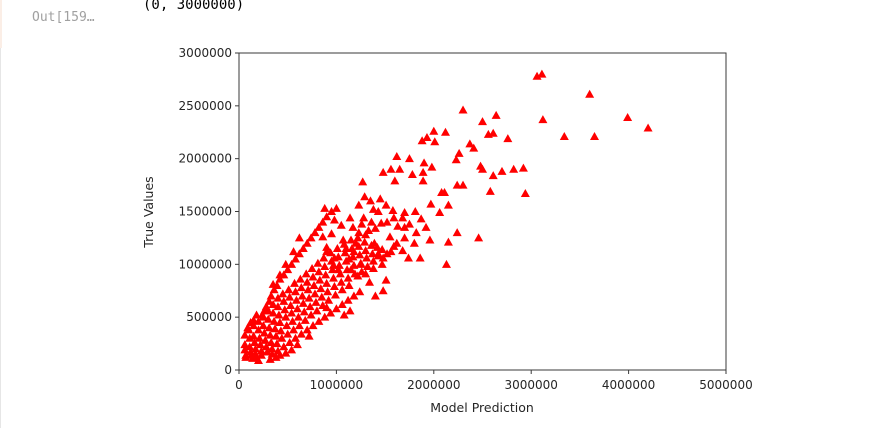  What do you see at coordinates (239, 385) in the screenshot?
I see `x-tick-label: 0` at bounding box center [239, 385].